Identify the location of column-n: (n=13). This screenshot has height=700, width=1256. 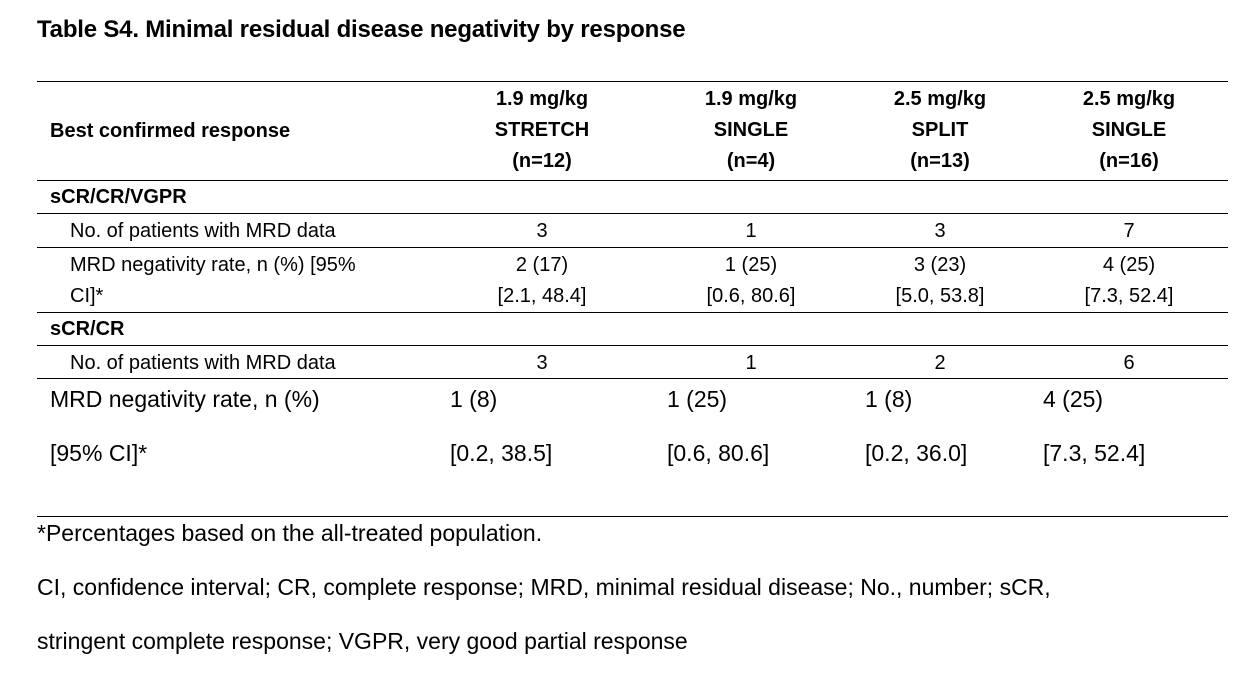
(940, 161).